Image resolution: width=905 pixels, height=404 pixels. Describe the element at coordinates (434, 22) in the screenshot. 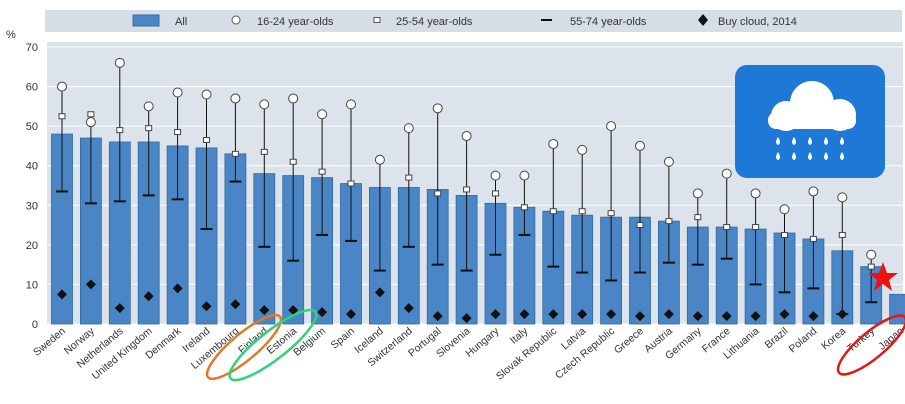

I see `legend-label-25-54: 25-54 year-olds` at that location.